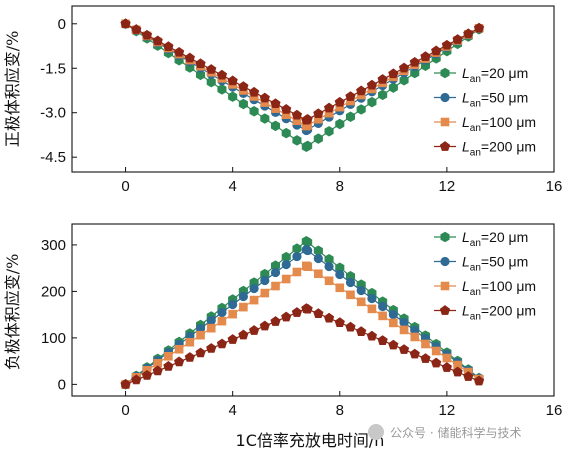 Image resolution: width=570 pixels, height=457 pixels. What do you see at coordinates (302, 72) in the screenshot?
I see `series-line` at bounding box center [302, 72].